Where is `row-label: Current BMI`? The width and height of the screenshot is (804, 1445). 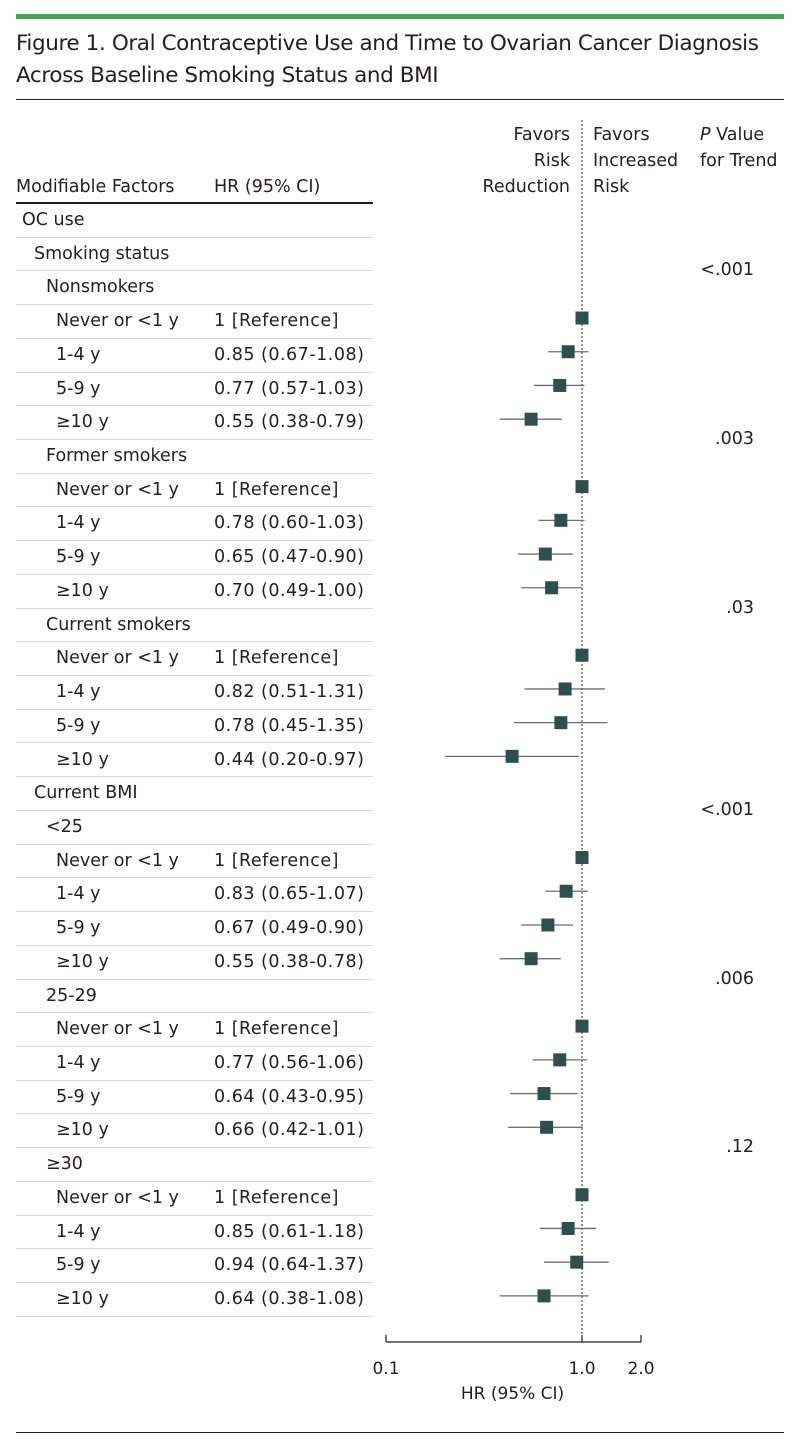
row-label: Current BMI is located at coordinates (86, 793).